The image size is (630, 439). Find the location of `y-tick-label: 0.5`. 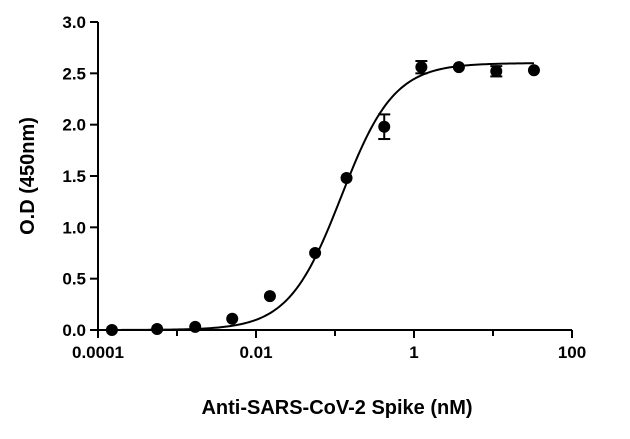

y-tick-label: 0.5 is located at coordinates (74, 279).